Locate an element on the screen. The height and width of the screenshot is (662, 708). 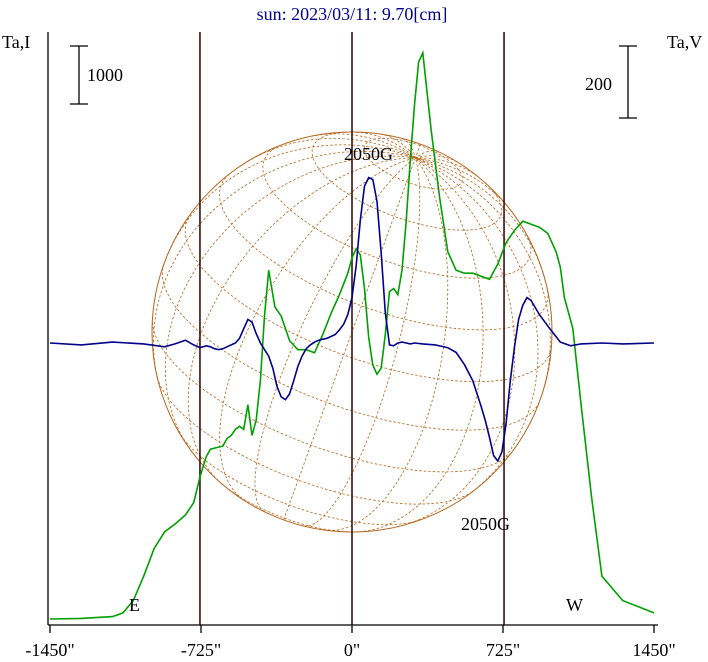
x-axis-ticks: -1450" -725" 0" 725" 1450" is located at coordinates (350, 642).